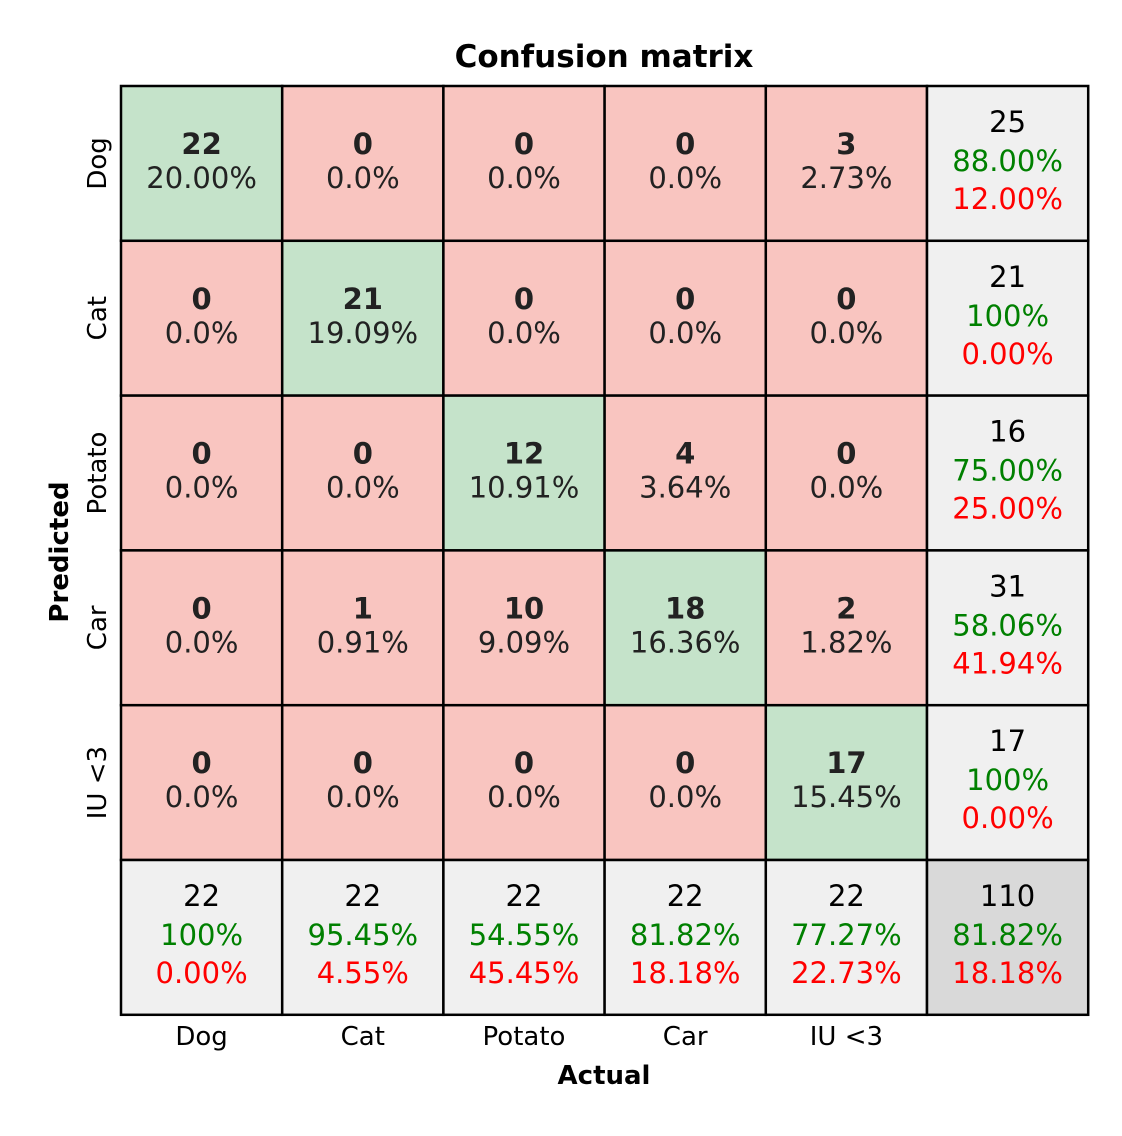 This screenshot has height=1136, width=1122. What do you see at coordinates (201, 1037) in the screenshot?
I see `x-tick-label: Dog` at bounding box center [201, 1037].